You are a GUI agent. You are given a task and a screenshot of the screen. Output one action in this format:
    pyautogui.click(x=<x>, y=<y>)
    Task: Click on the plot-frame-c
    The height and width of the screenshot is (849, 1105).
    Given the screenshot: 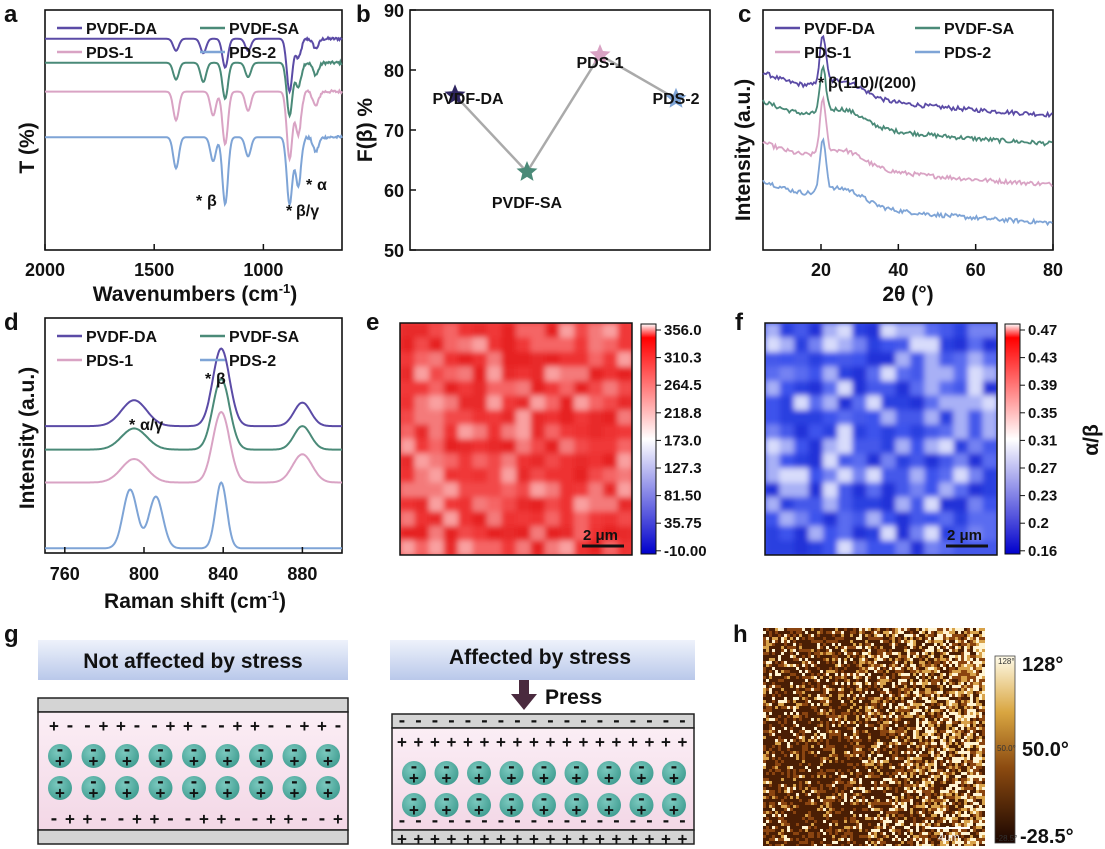 What is the action you would take?
    pyautogui.click(x=908, y=130)
    